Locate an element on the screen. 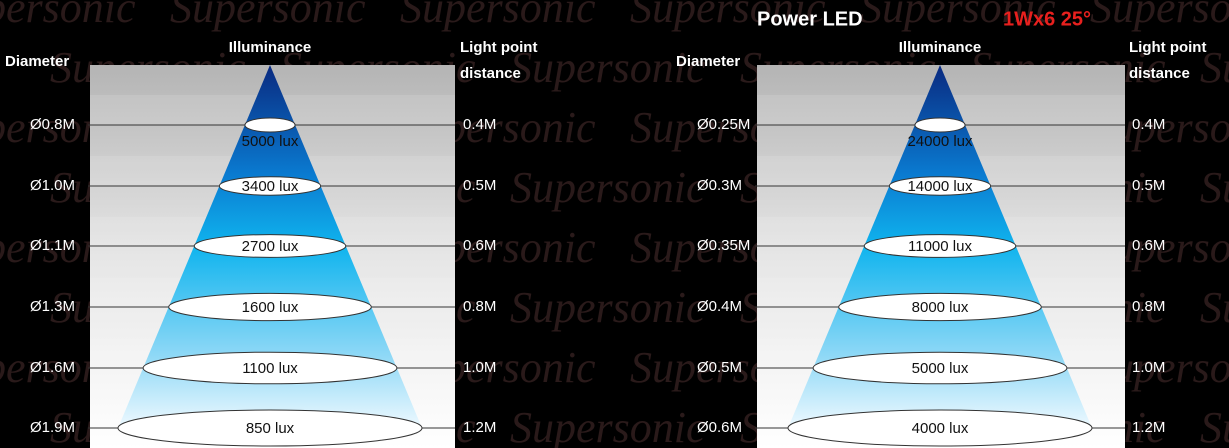 This screenshot has height=448, width=1229. illuminance-label: 8000 lux is located at coordinates (940, 307).